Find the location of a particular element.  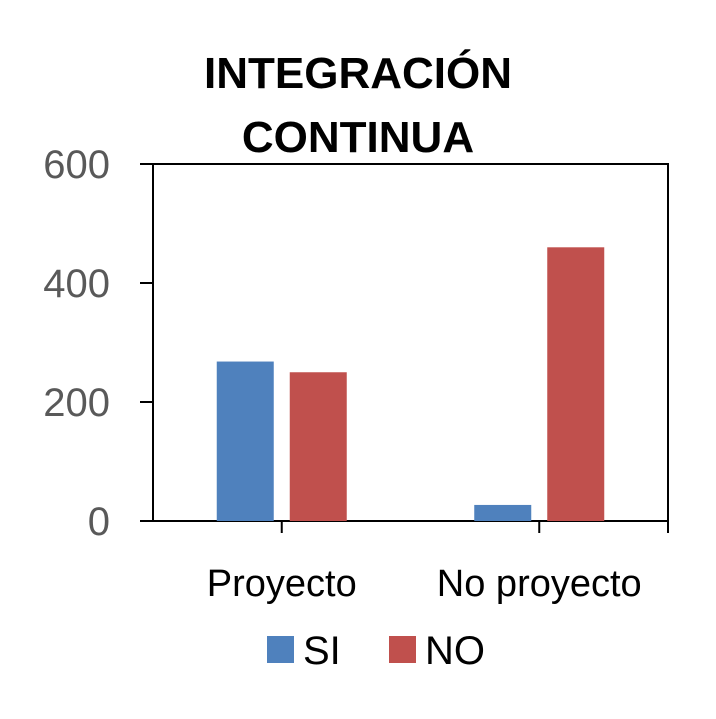

y-tick-label: 0 is located at coordinates (99, 522).